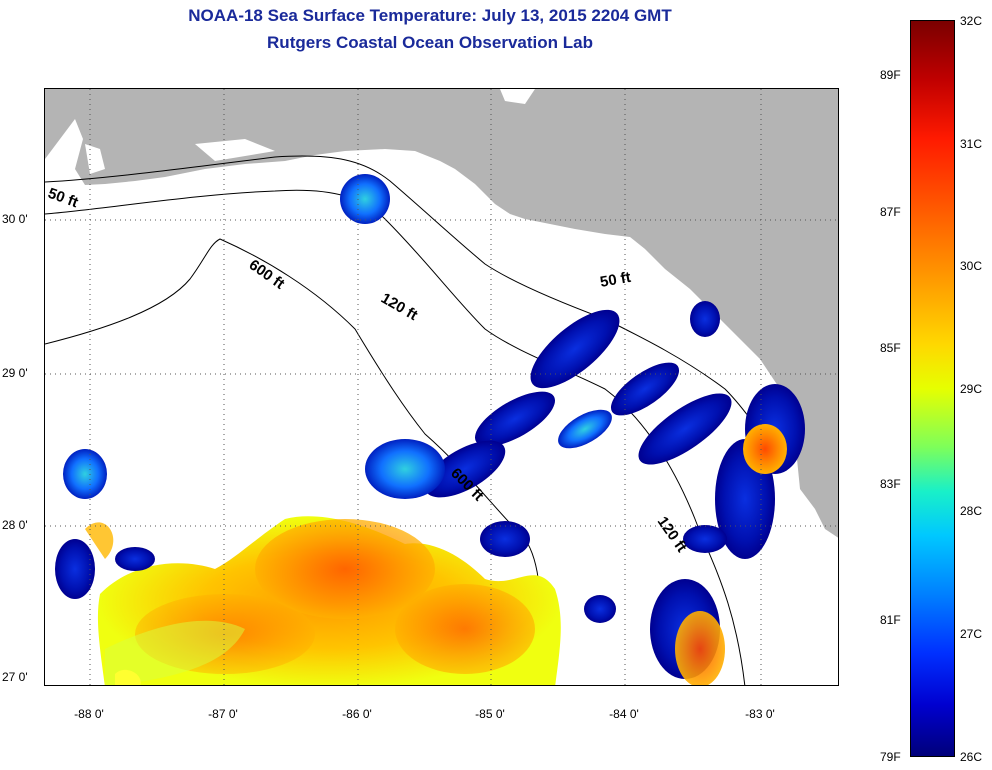  What do you see at coordinates (624, 714) in the screenshot?
I see `lon-label-84: -84 0'` at bounding box center [624, 714].